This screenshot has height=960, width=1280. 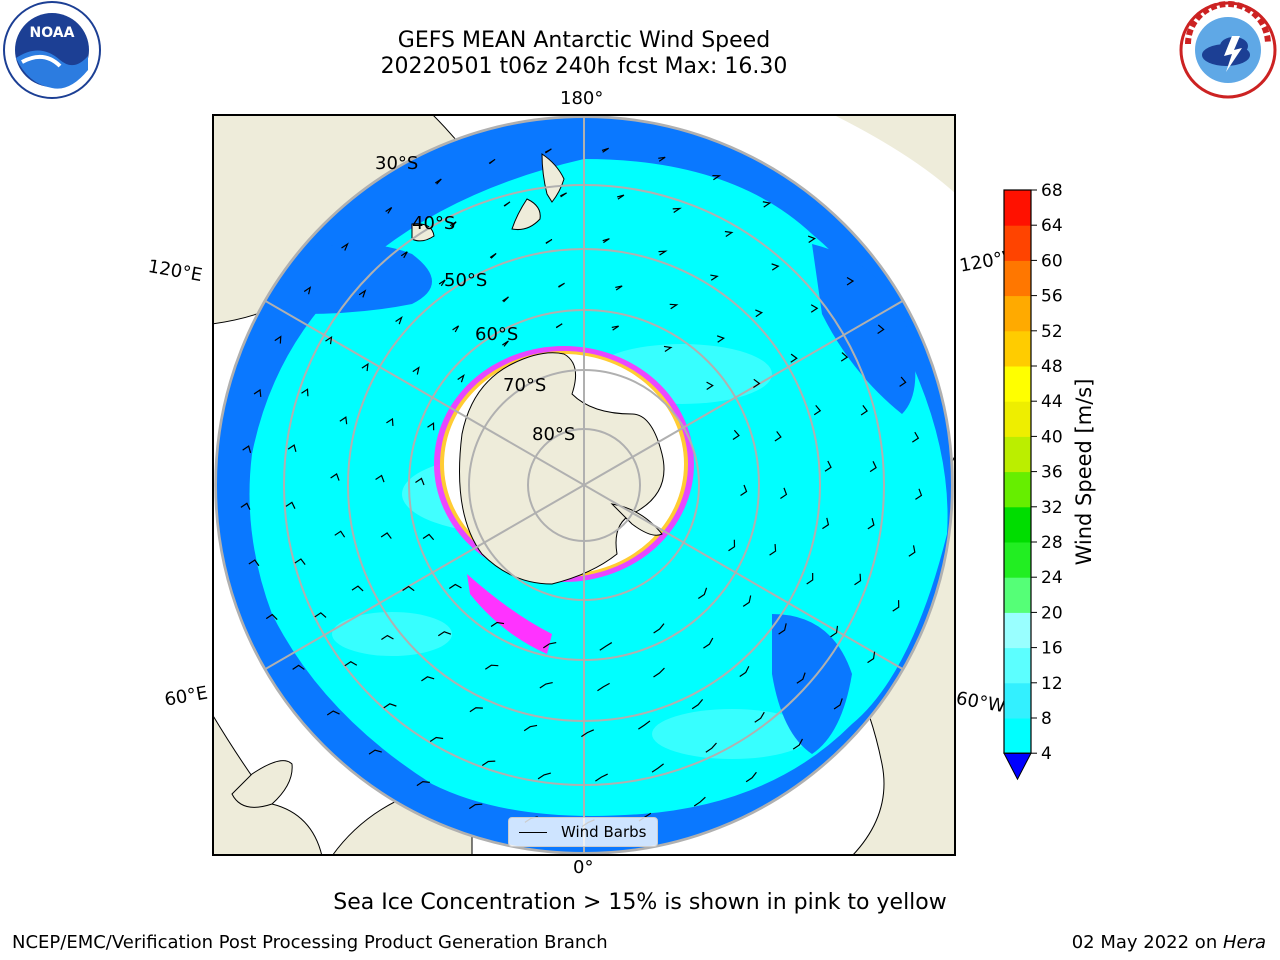 I want to click on legend-label: Wind Barbs, so click(x=604, y=832).